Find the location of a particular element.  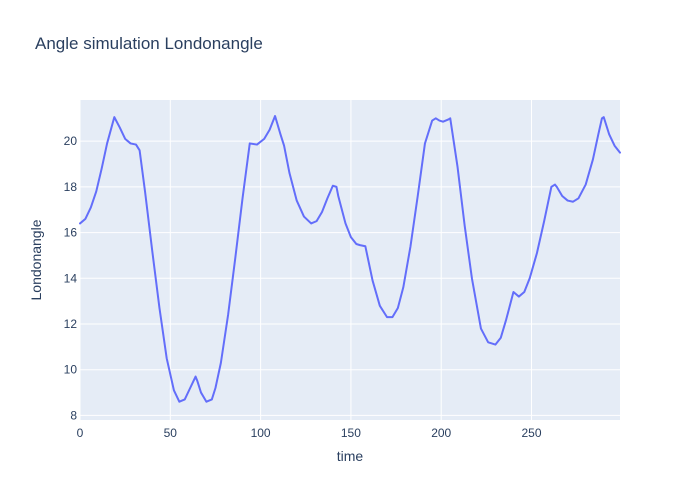

x-tick-label: 50 is located at coordinates (171, 433).